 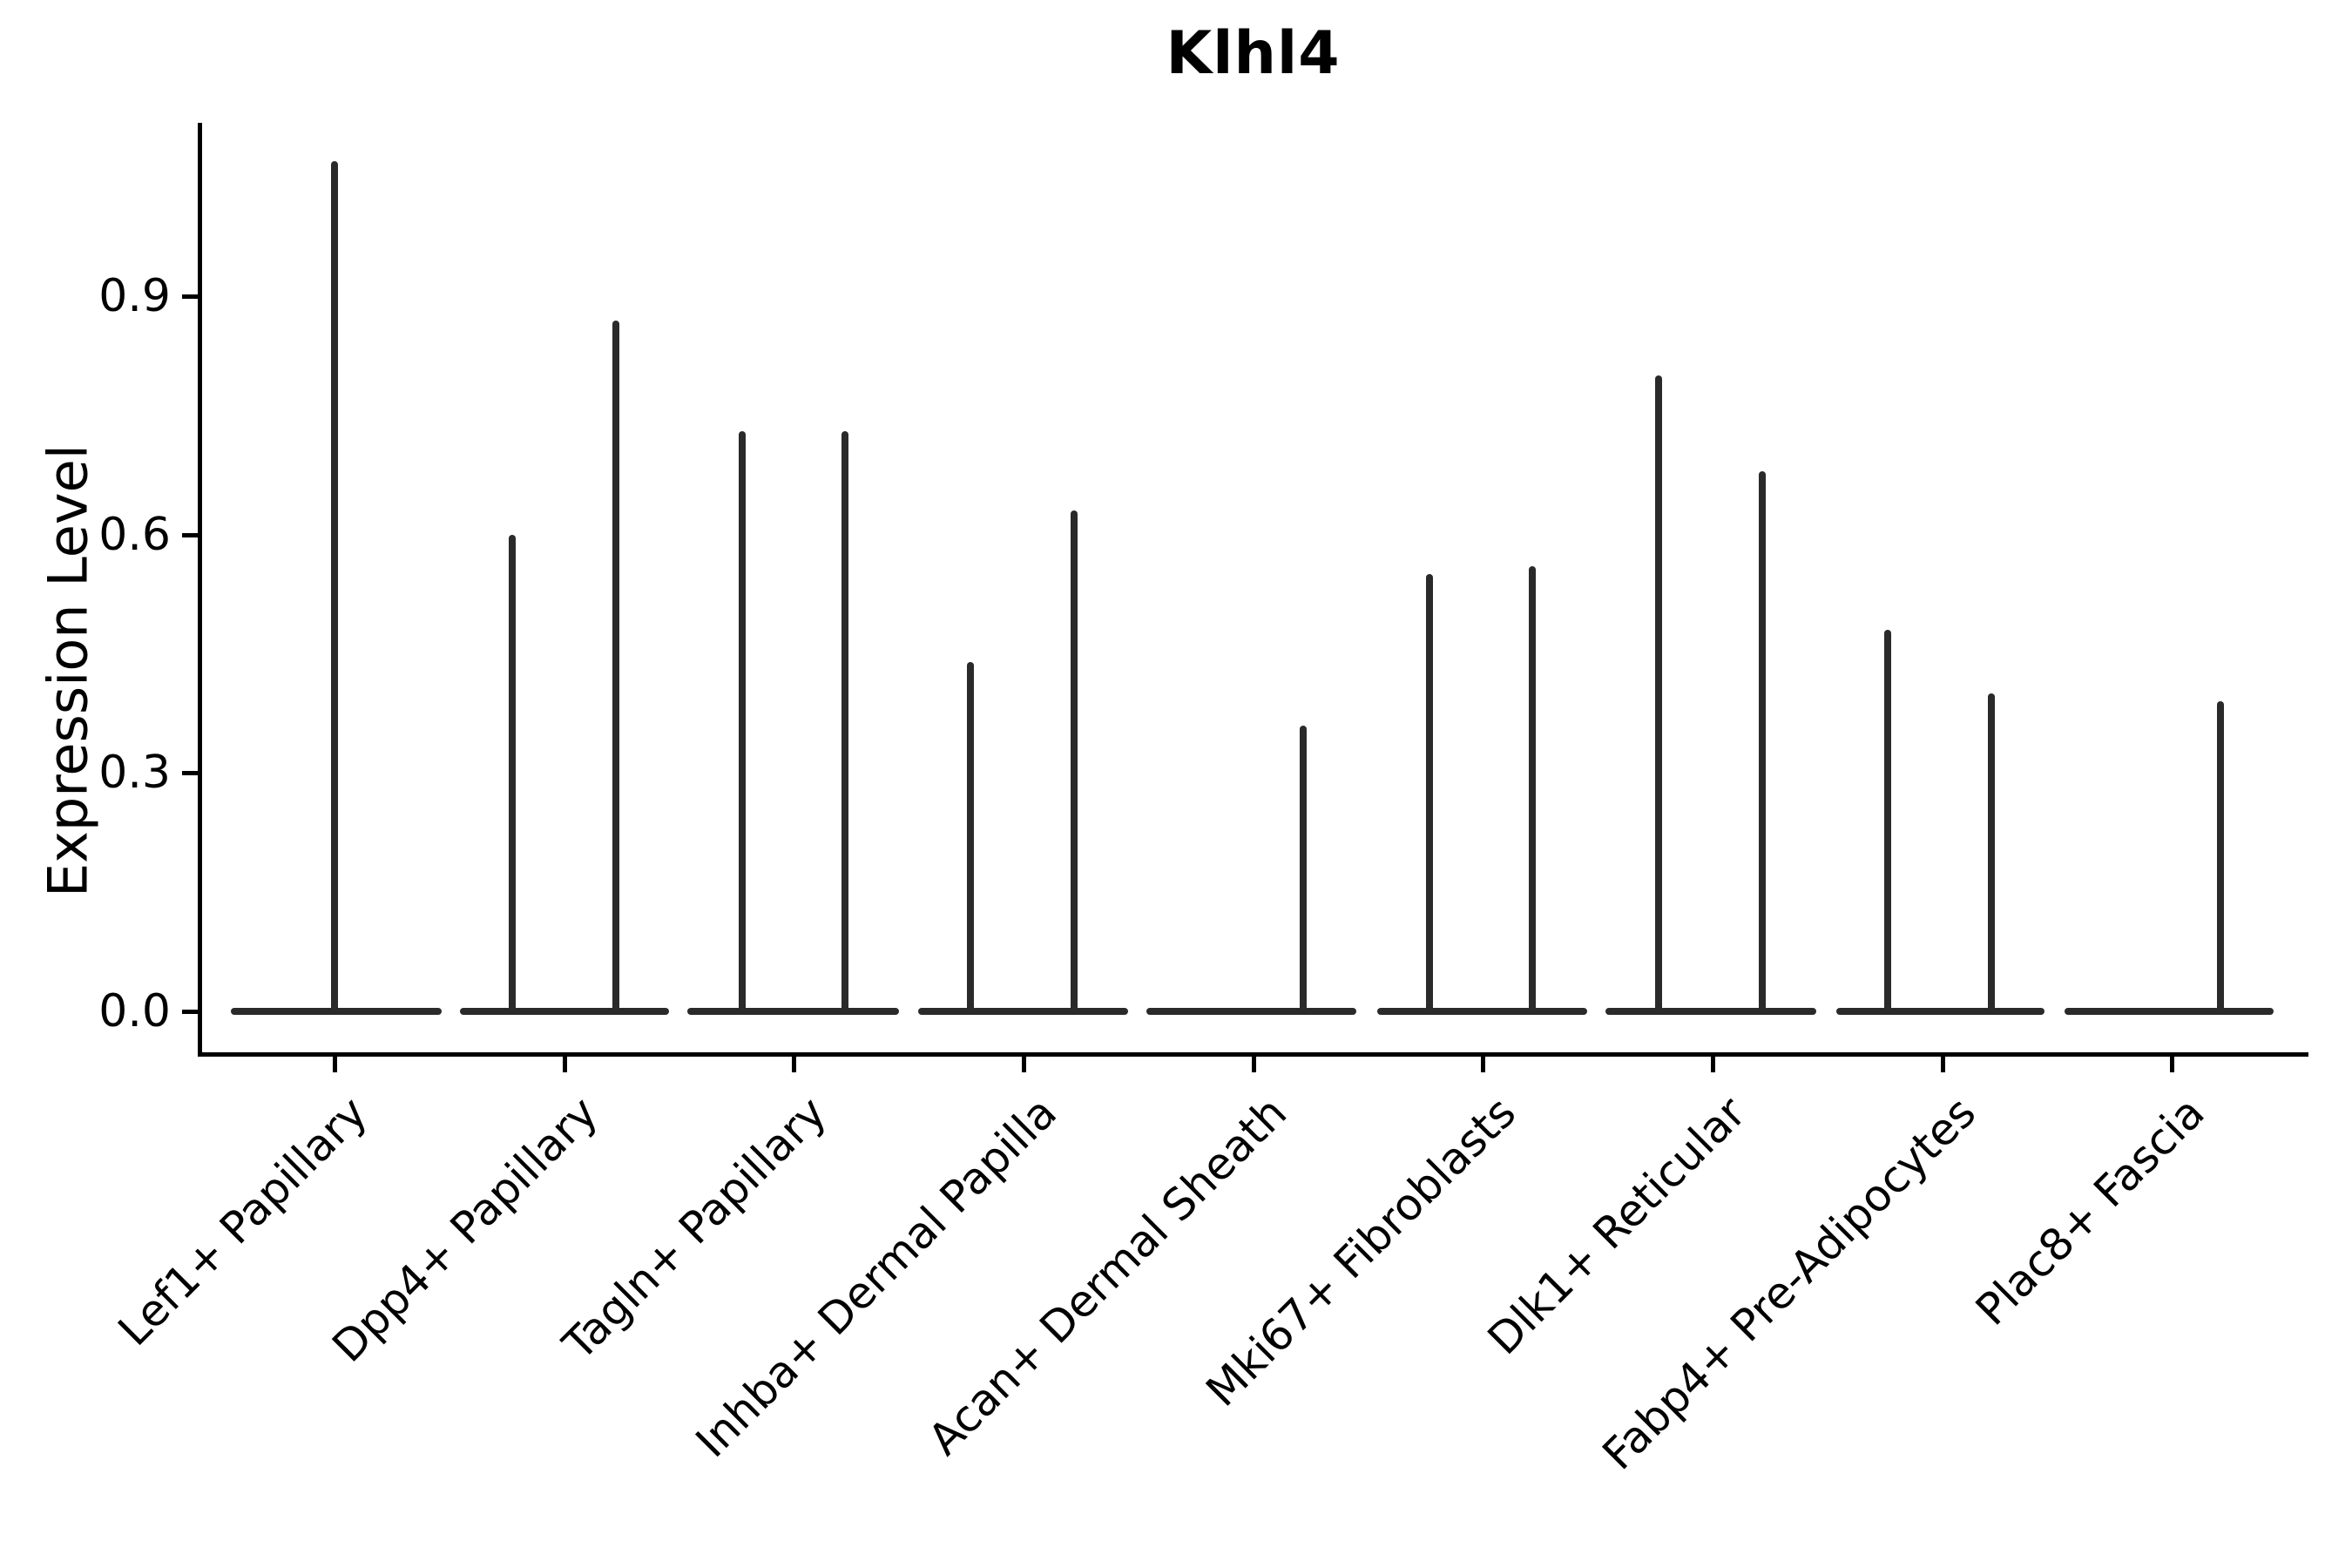 I want to click on y-axis-spine, so click(x=200, y=590).